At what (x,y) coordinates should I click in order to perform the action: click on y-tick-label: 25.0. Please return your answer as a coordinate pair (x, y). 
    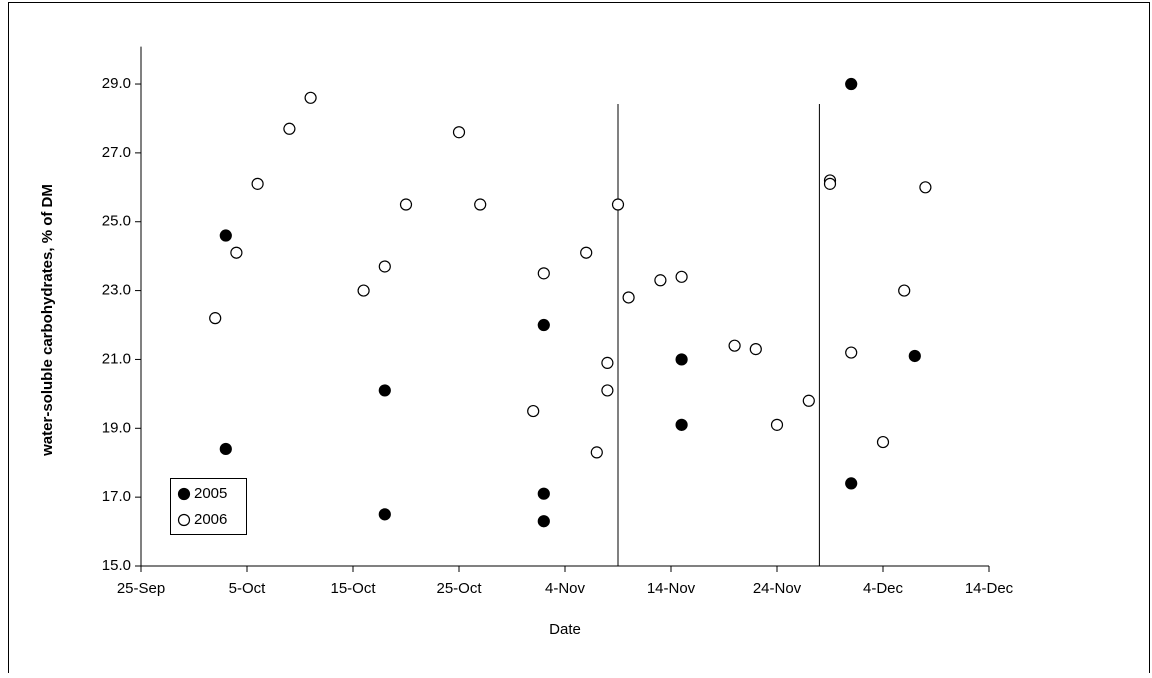
    Looking at the image, I should click on (116, 221).